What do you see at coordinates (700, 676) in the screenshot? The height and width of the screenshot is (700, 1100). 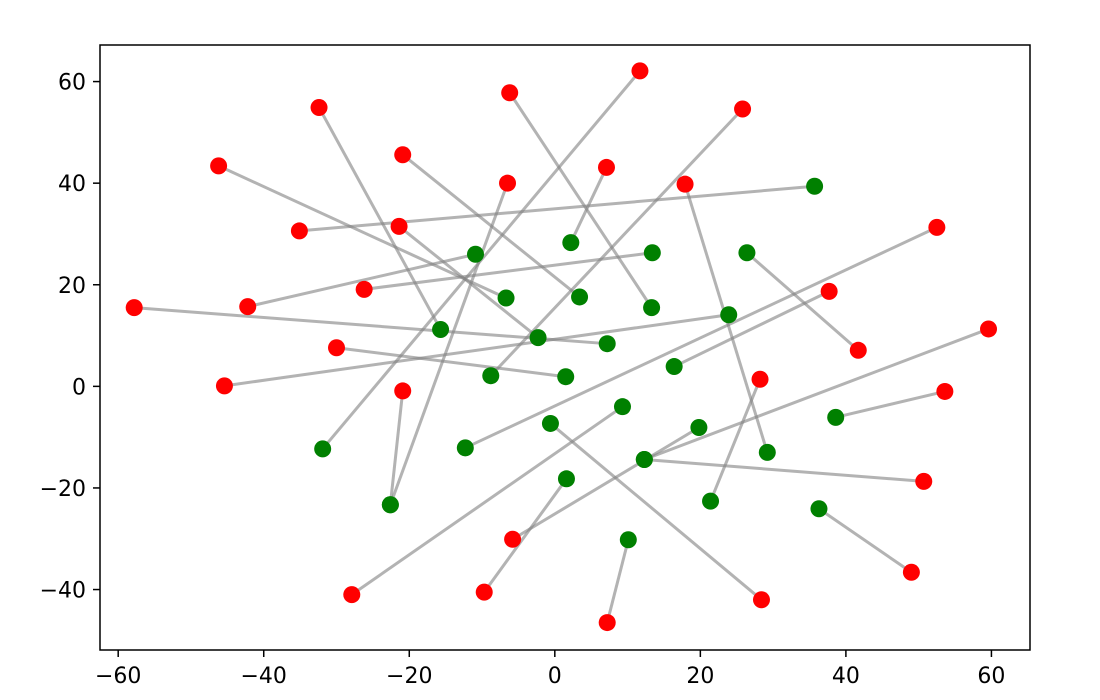 I see `x-tick-label: 20` at bounding box center [700, 676].